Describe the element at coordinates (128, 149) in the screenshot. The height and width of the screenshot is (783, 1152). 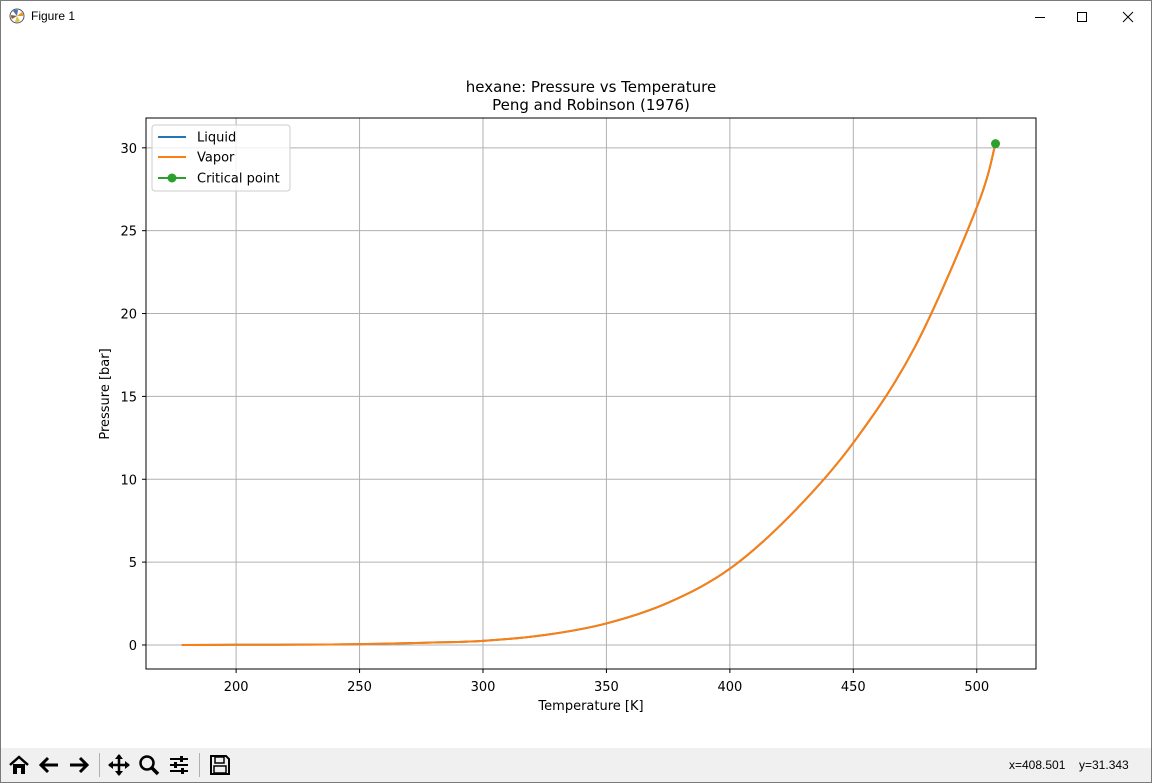
I see `y-tick-label: 30` at that location.